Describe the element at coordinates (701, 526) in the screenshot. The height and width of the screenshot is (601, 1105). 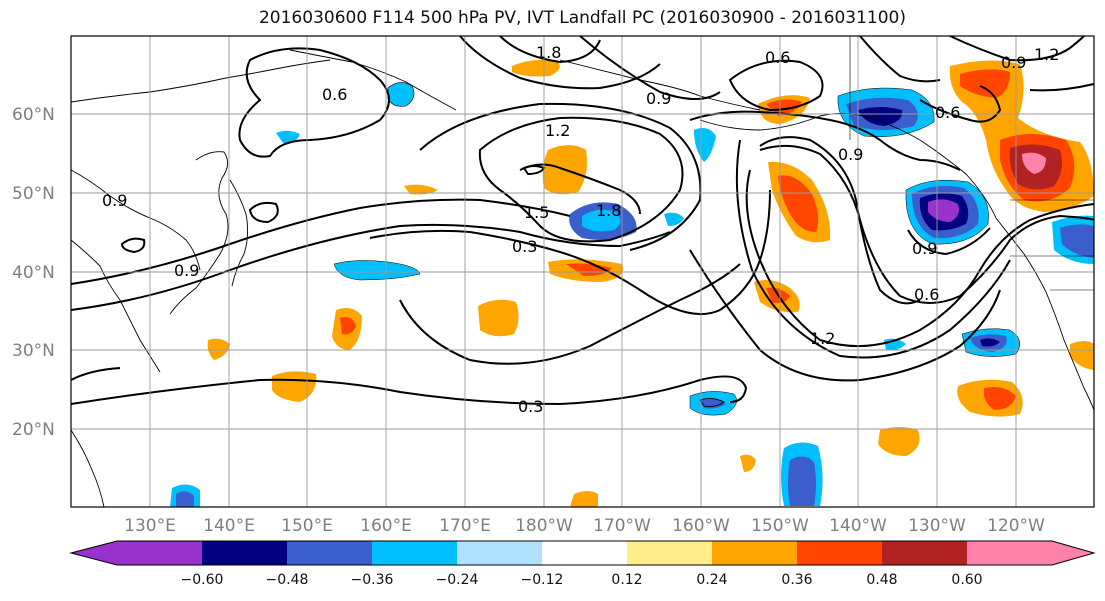
I see `lon-label: 160°W` at that location.